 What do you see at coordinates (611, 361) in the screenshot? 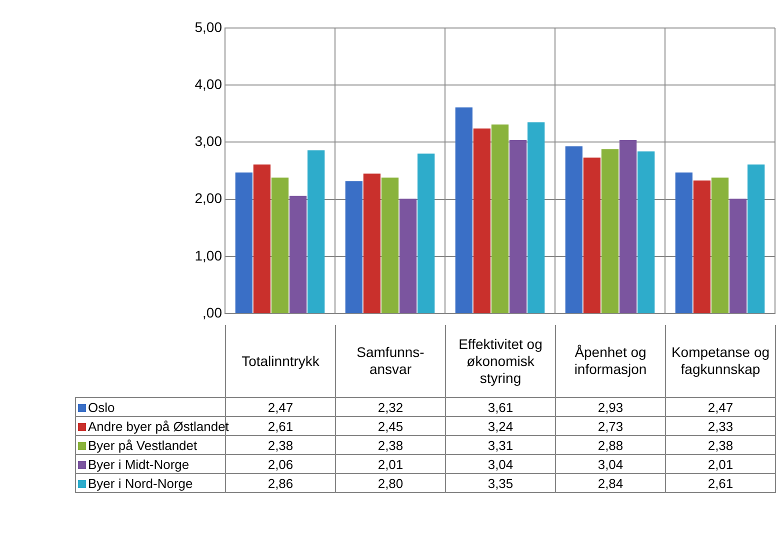
I see `x-tick-label: Åpenhet og informasjon` at bounding box center [611, 361].